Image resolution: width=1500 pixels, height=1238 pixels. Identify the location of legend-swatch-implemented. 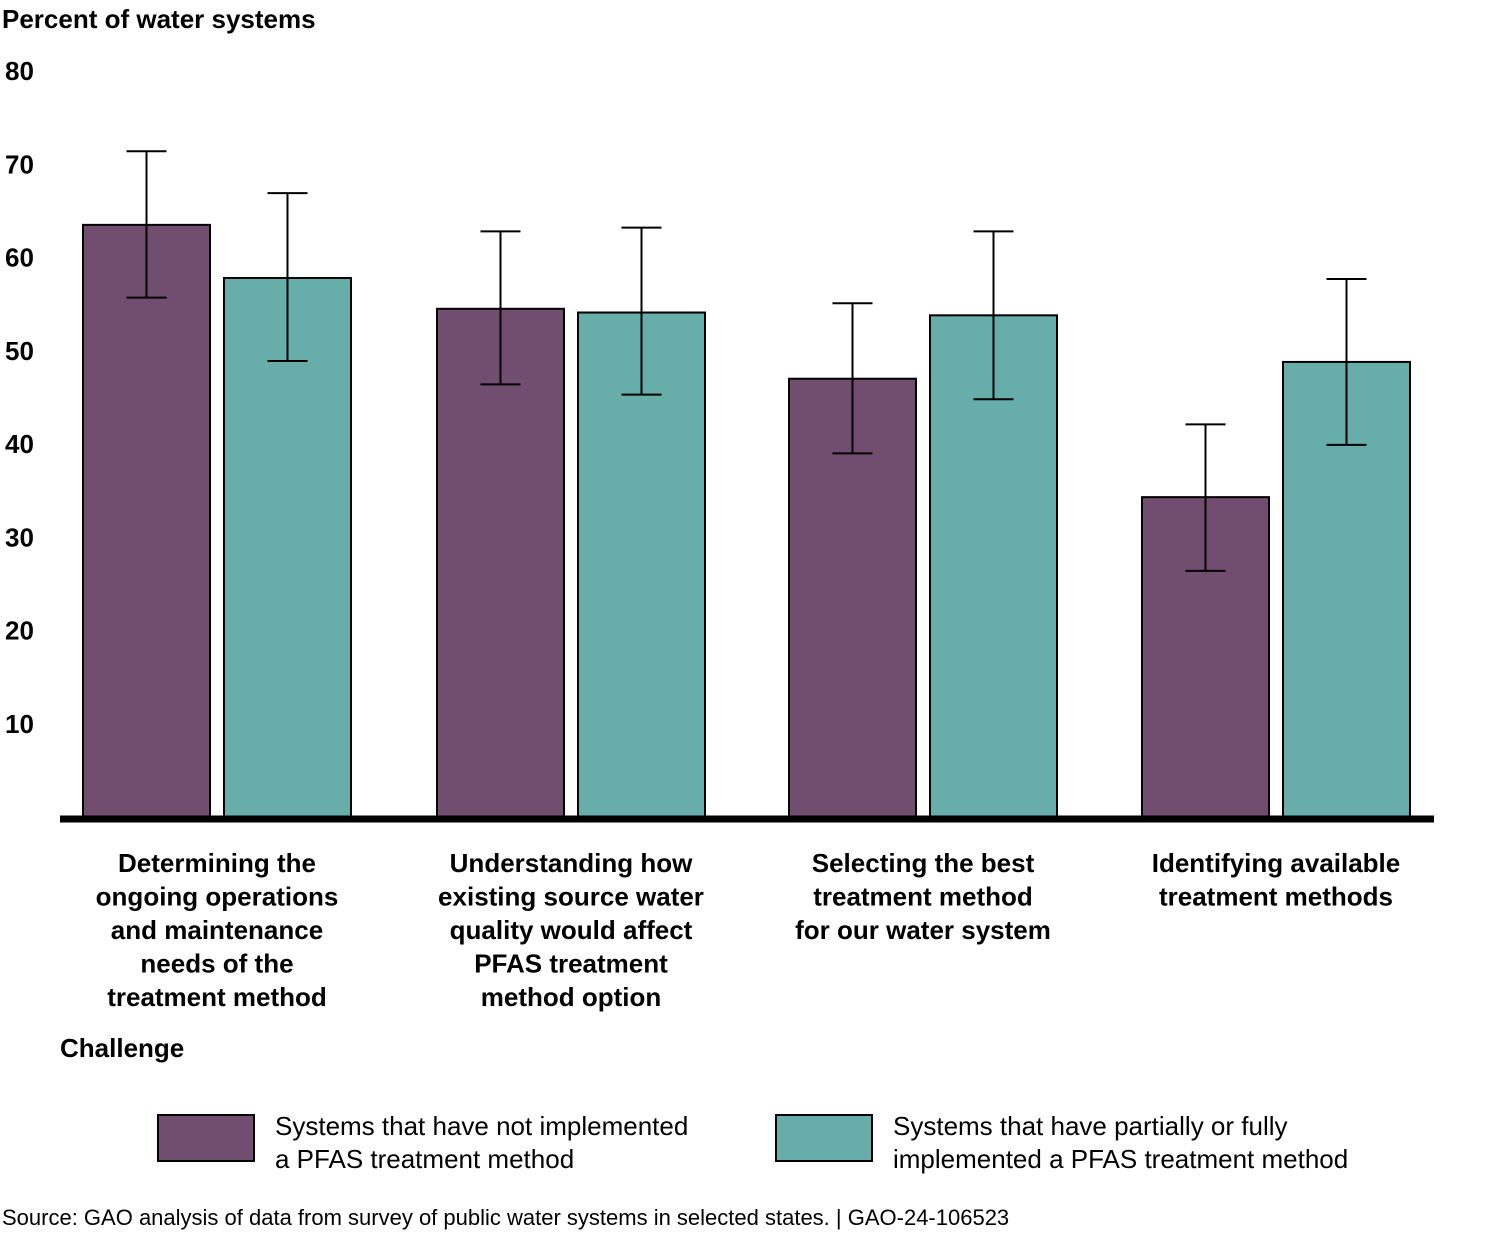
(824, 1138).